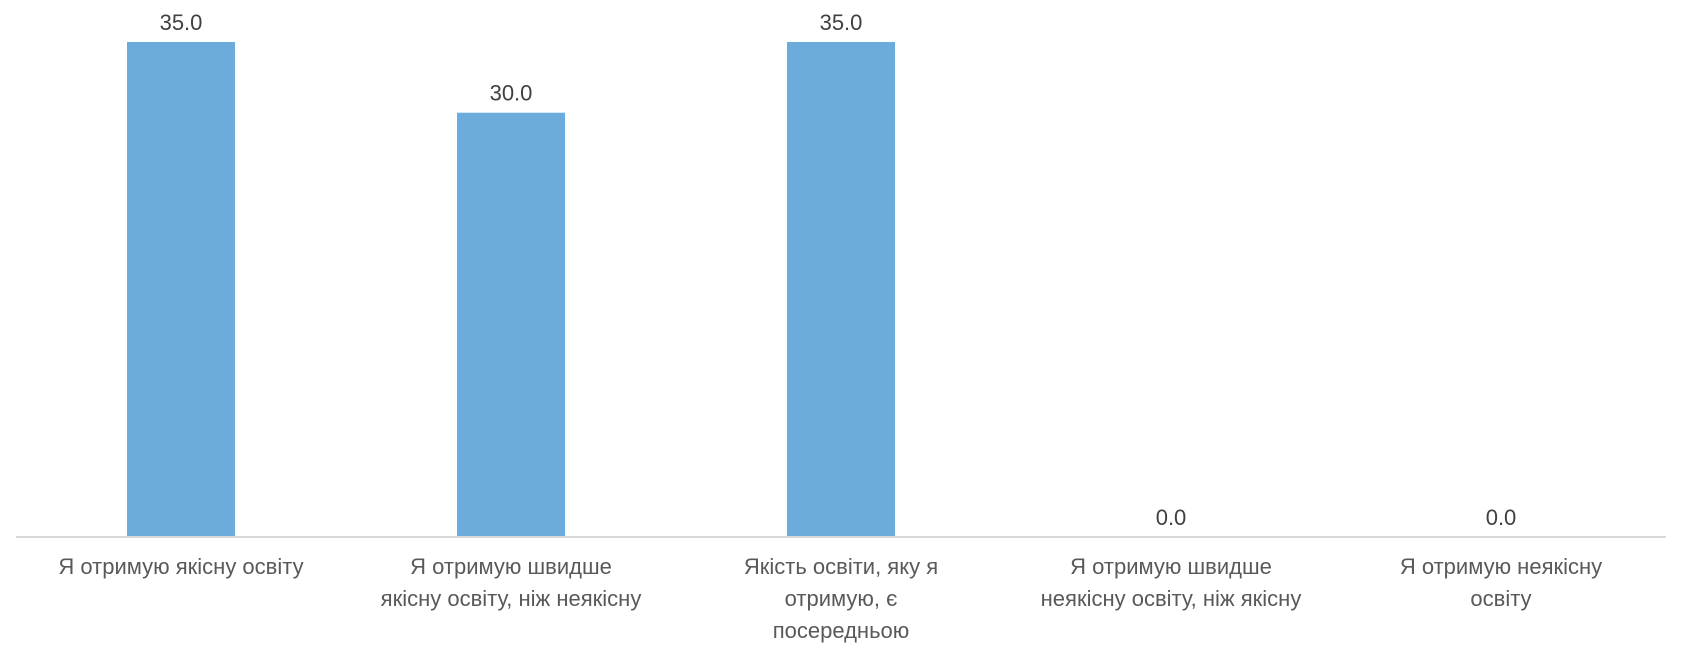 The height and width of the screenshot is (650, 1682). What do you see at coordinates (1171, 517) in the screenshot?
I see `data-label-4: 0.0` at bounding box center [1171, 517].